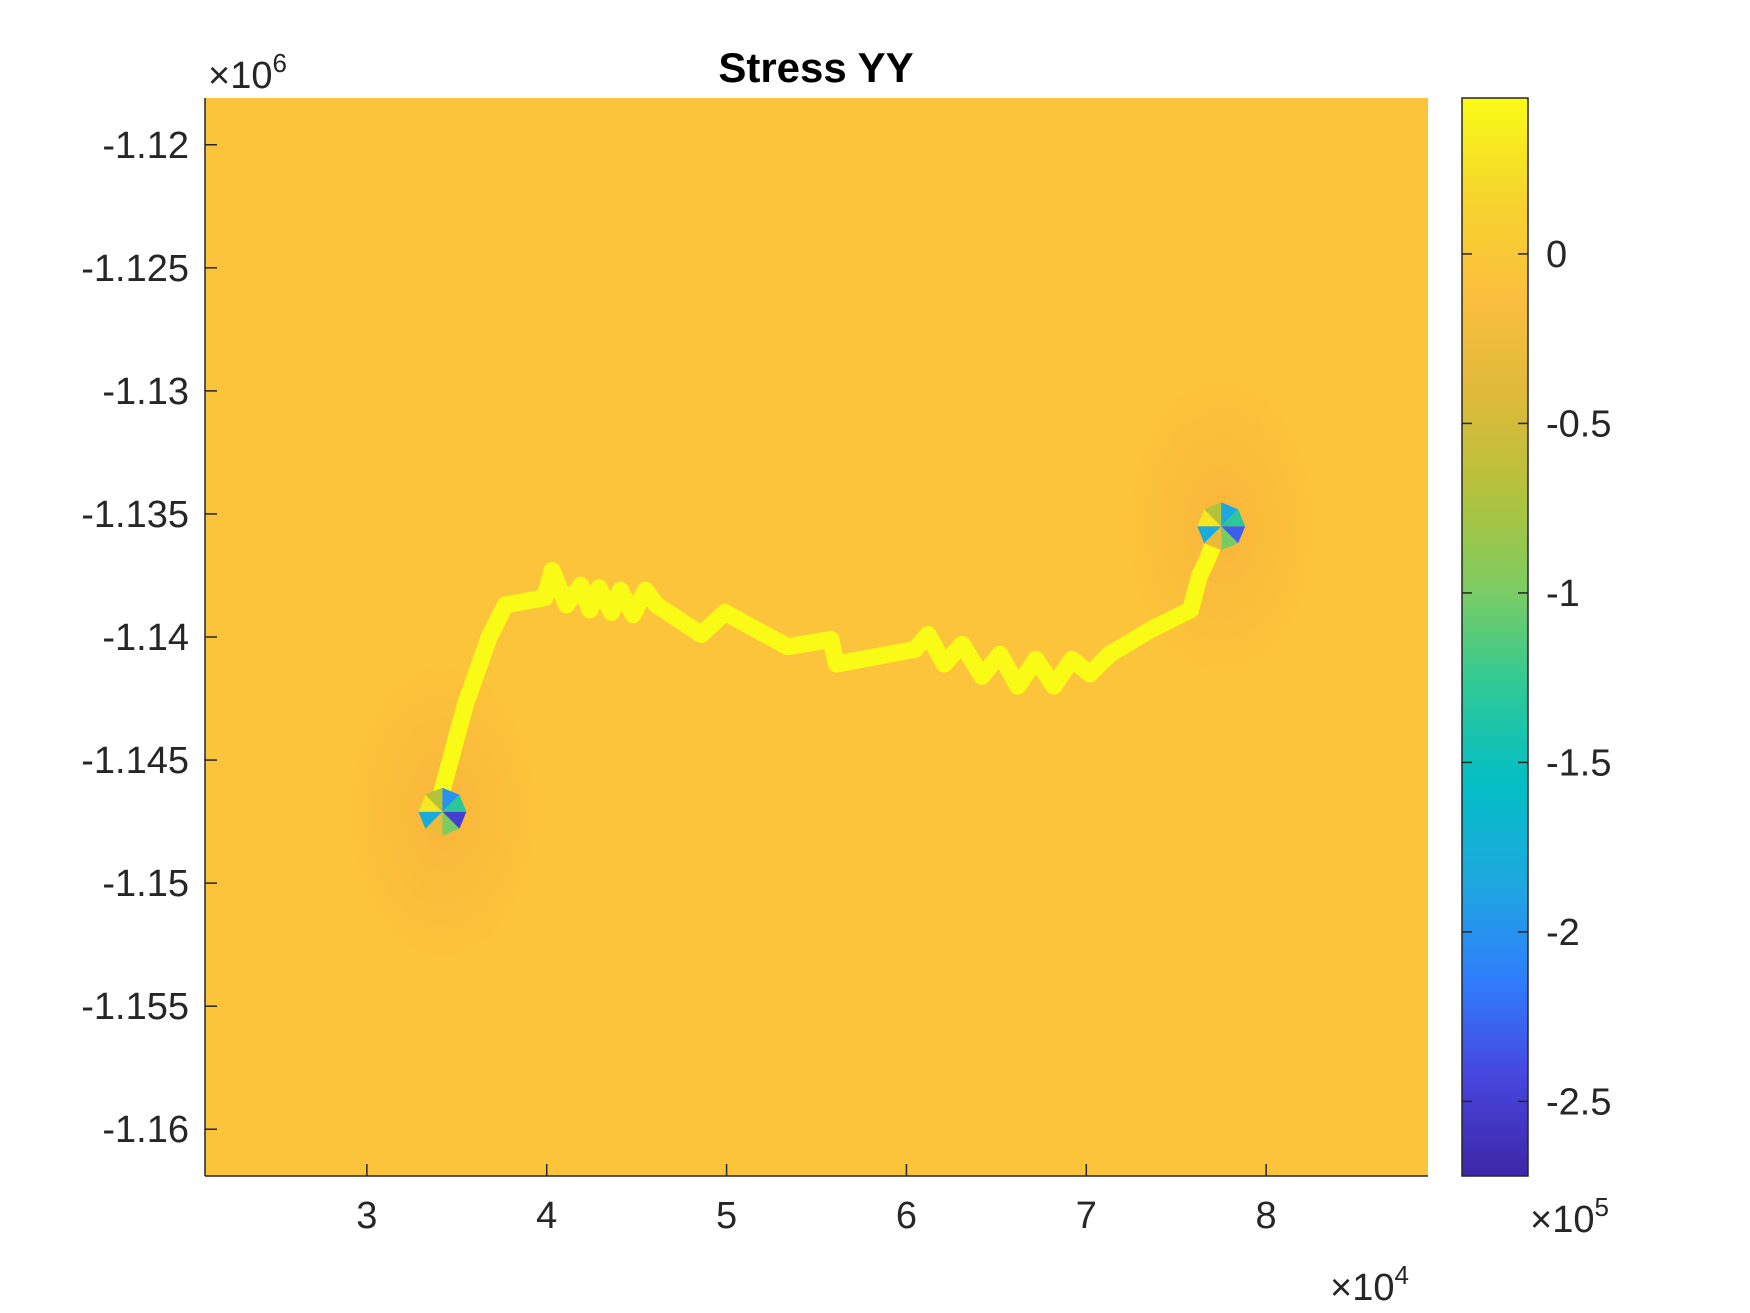  Describe the element at coordinates (366, 1216) in the screenshot. I see `x-tick-label: 3` at that location.